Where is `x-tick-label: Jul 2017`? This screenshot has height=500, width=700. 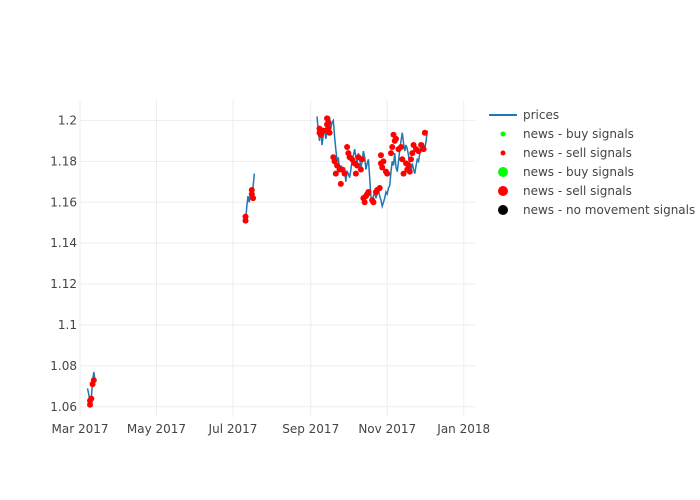
x-tick-label: Jul 2017 is located at coordinates (233, 429).